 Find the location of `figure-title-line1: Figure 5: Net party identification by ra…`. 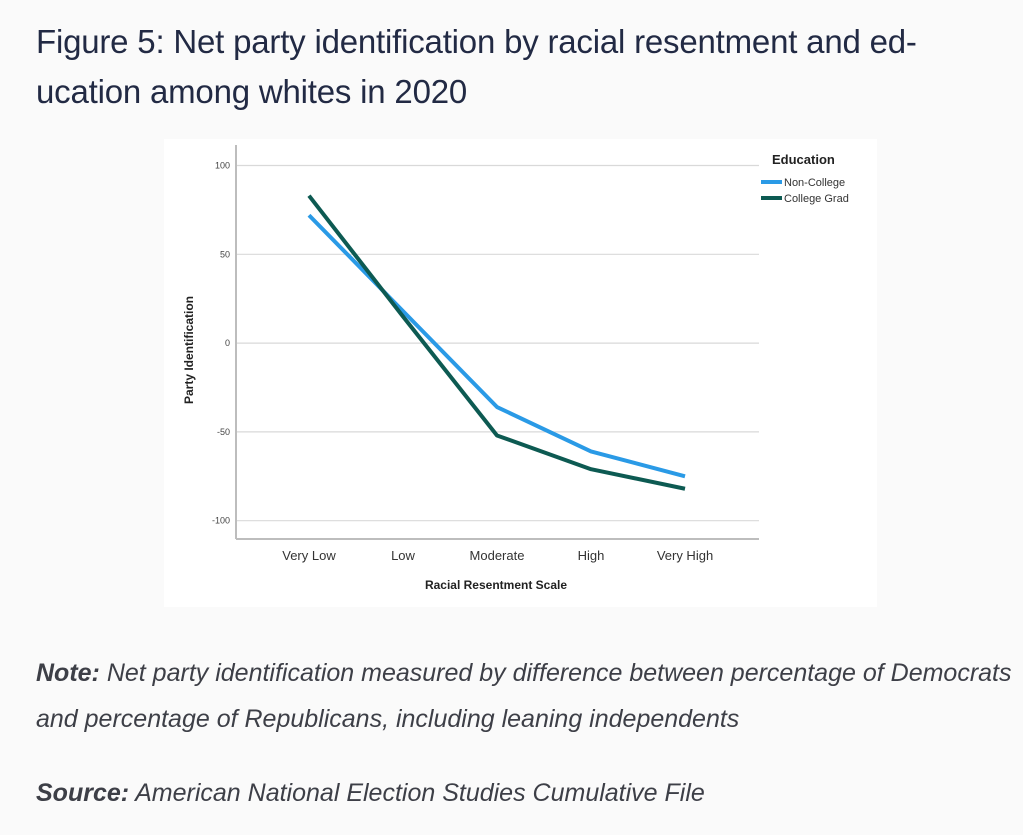

figure-title-line1: Figure 5: Net party identification by ra… is located at coordinates (476, 41).